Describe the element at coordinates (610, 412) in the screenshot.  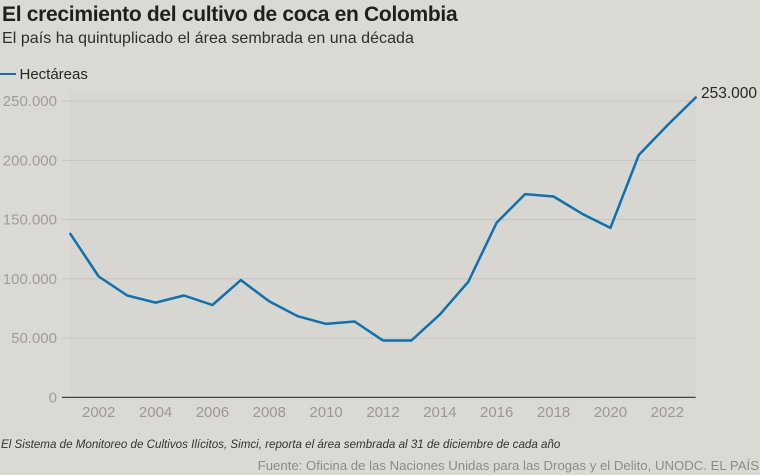
I see `svg-text: 2020` at that location.